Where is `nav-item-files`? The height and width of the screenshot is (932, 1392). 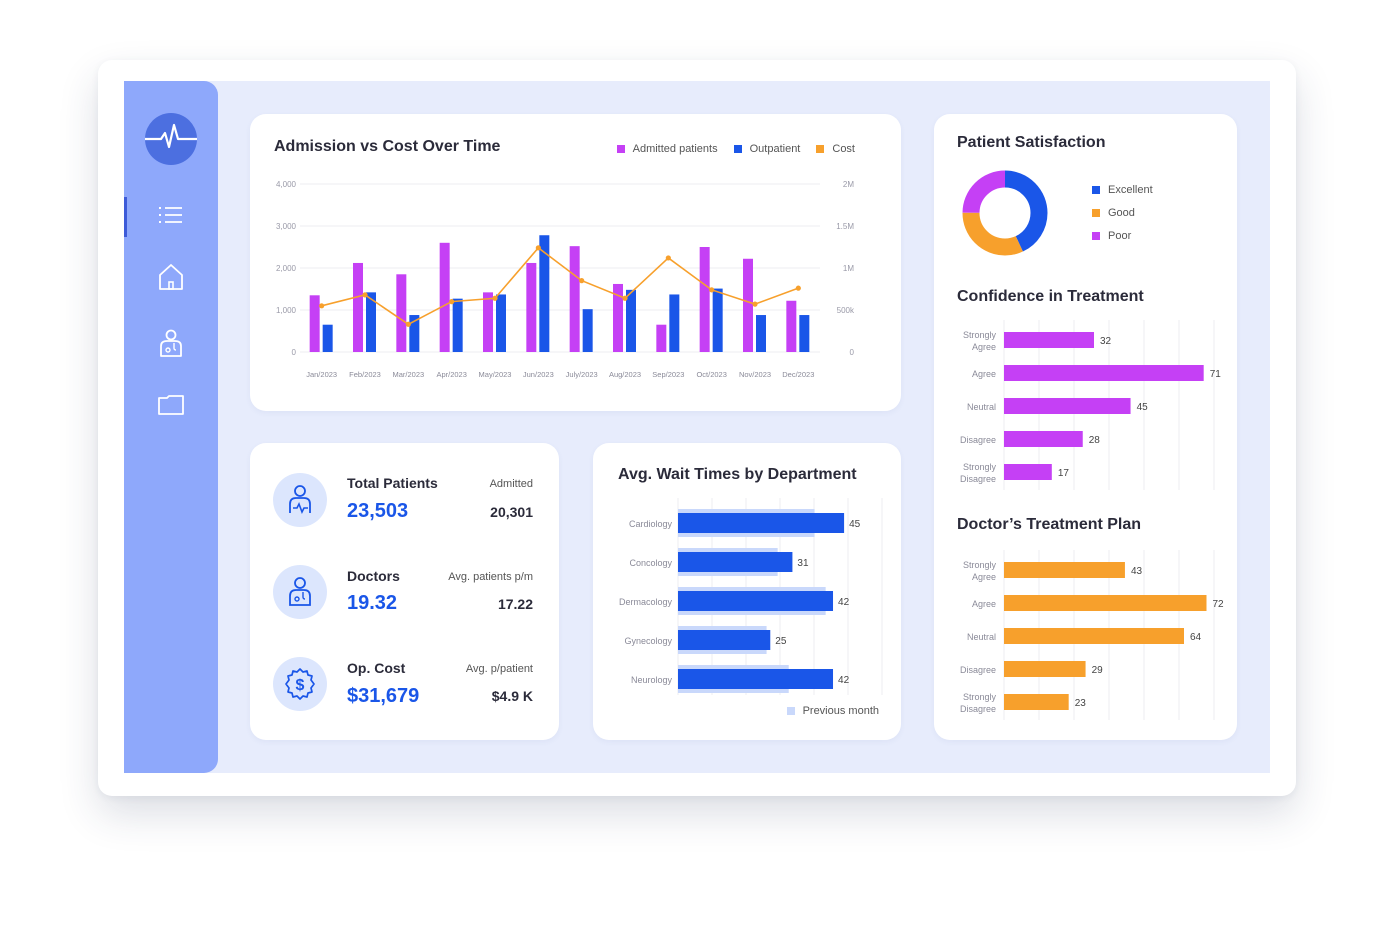
nav-item-files is located at coordinates (171, 407).